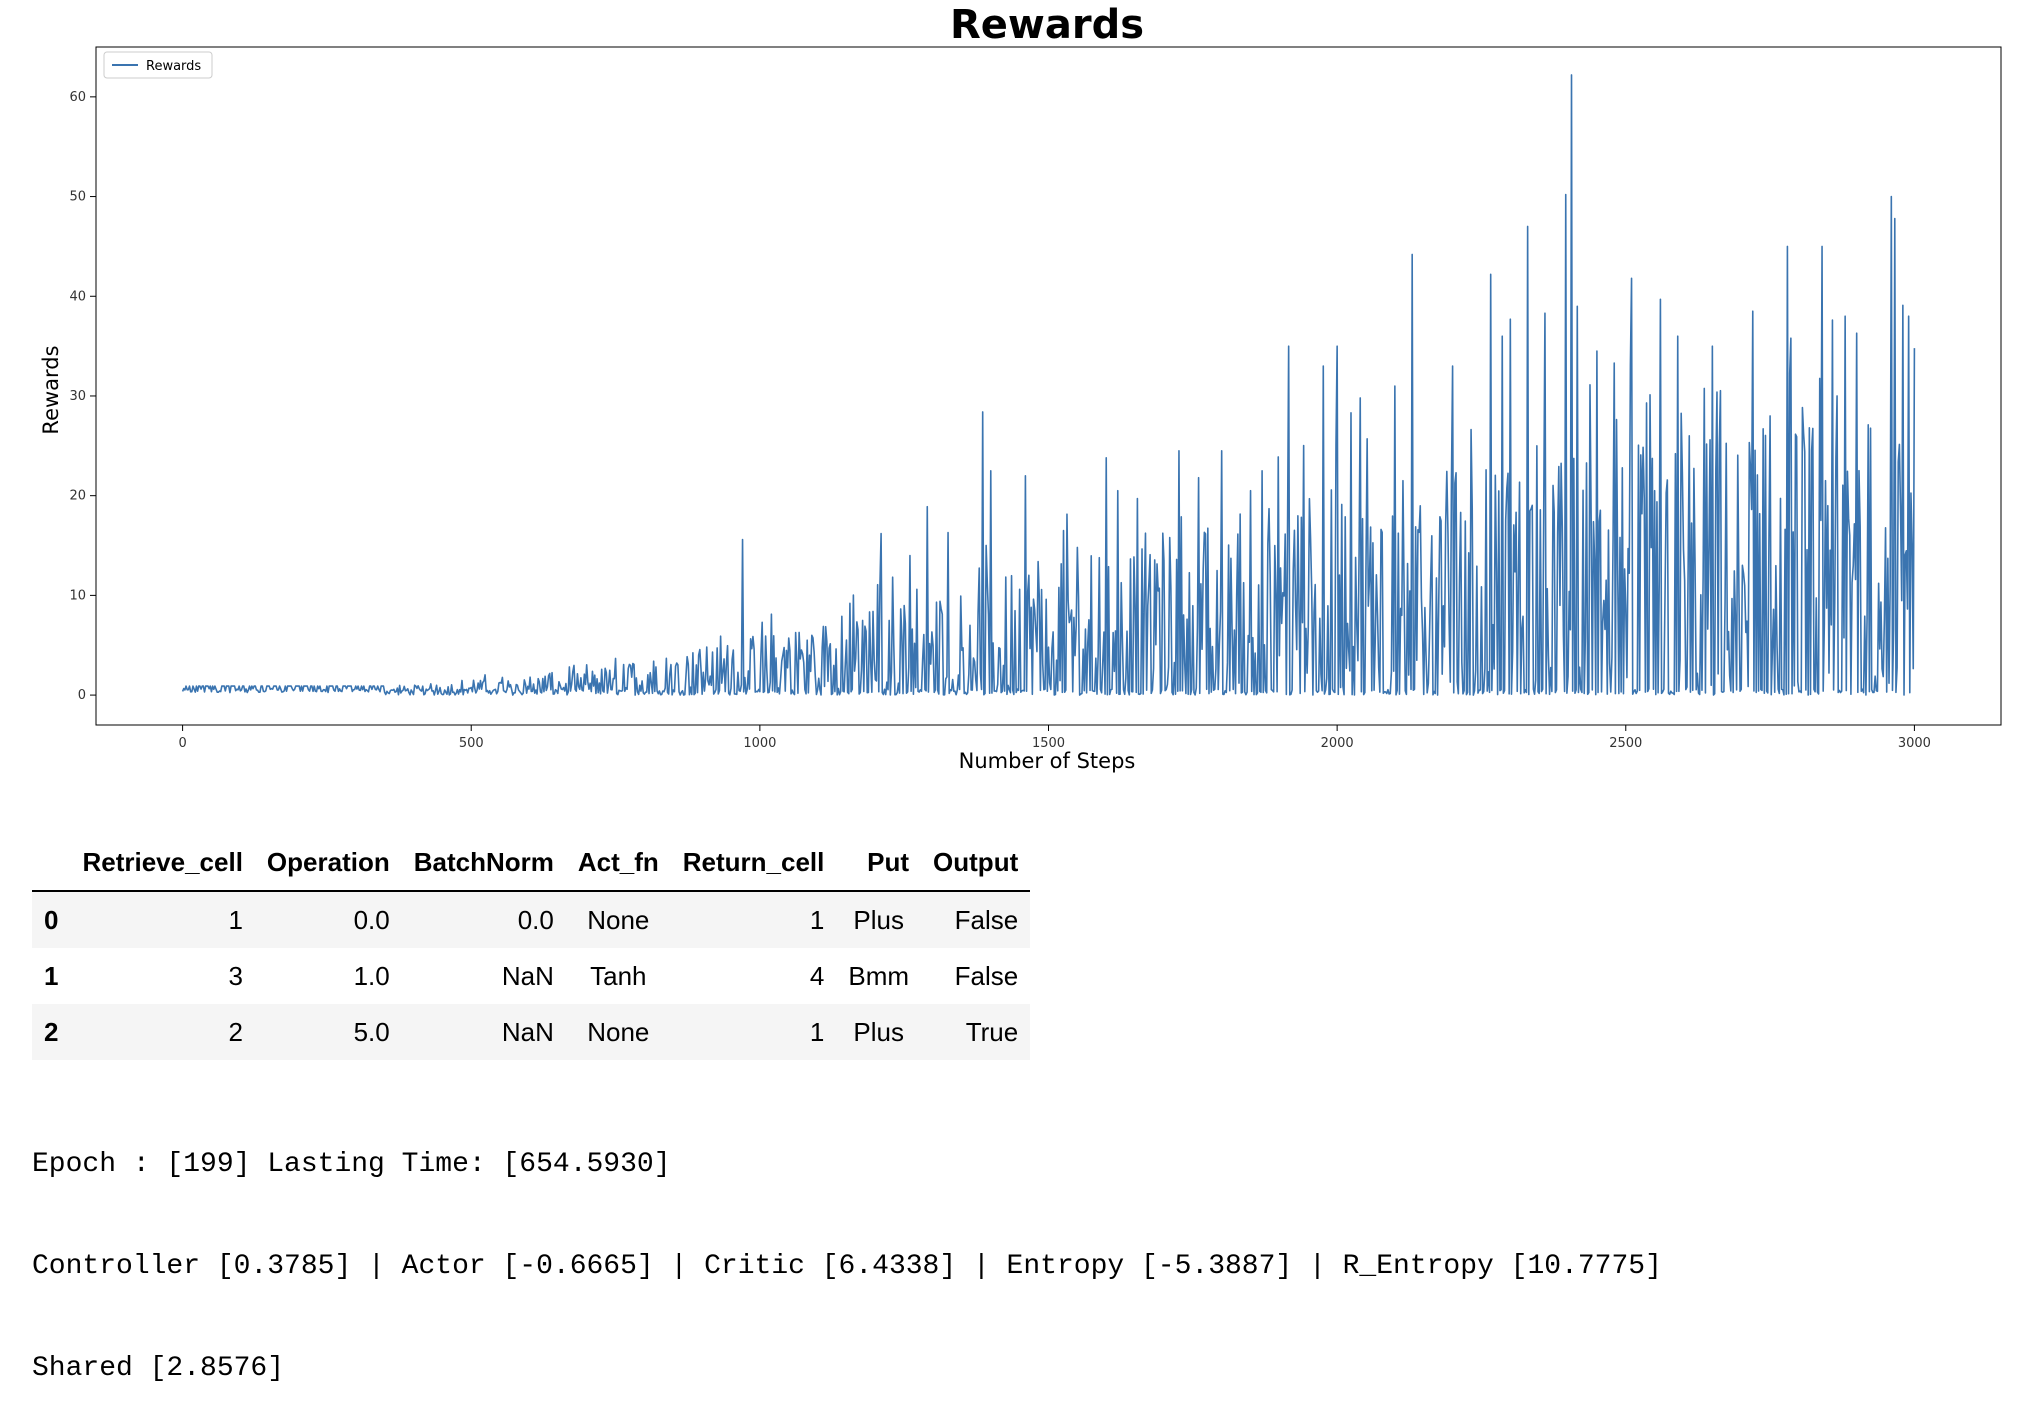 The width and height of the screenshot is (2018, 1420). Describe the element at coordinates (82, 695) in the screenshot. I see `y-tick-label: 0` at that location.